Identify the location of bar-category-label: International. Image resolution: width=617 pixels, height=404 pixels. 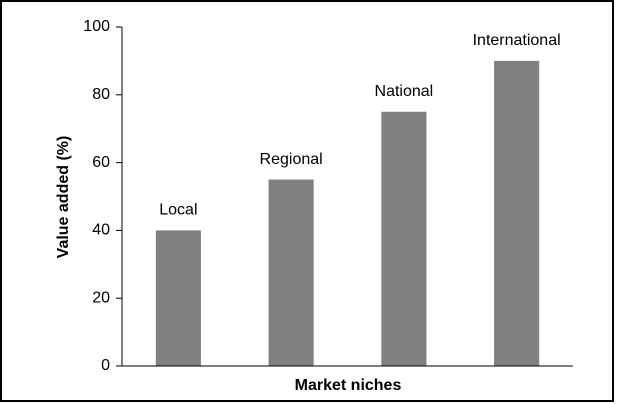
(517, 40).